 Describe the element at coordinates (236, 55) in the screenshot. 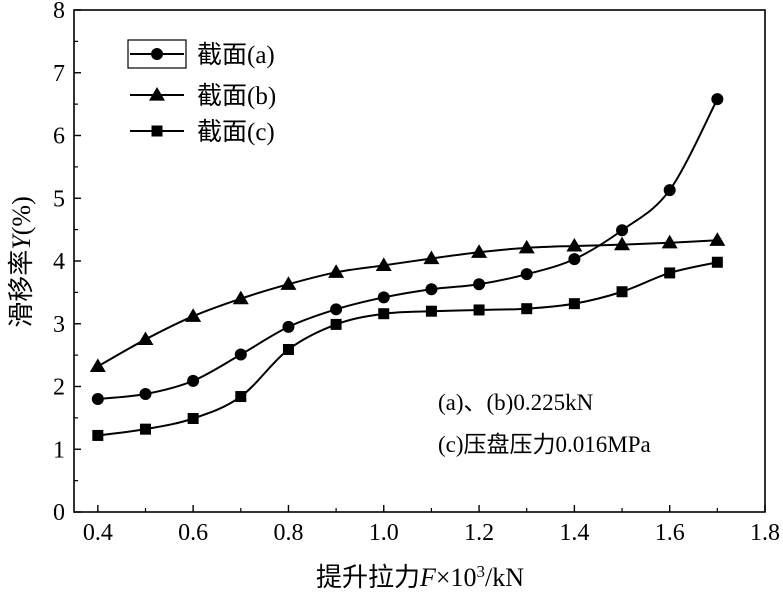

I see `legend-label: 截面(a)` at that location.